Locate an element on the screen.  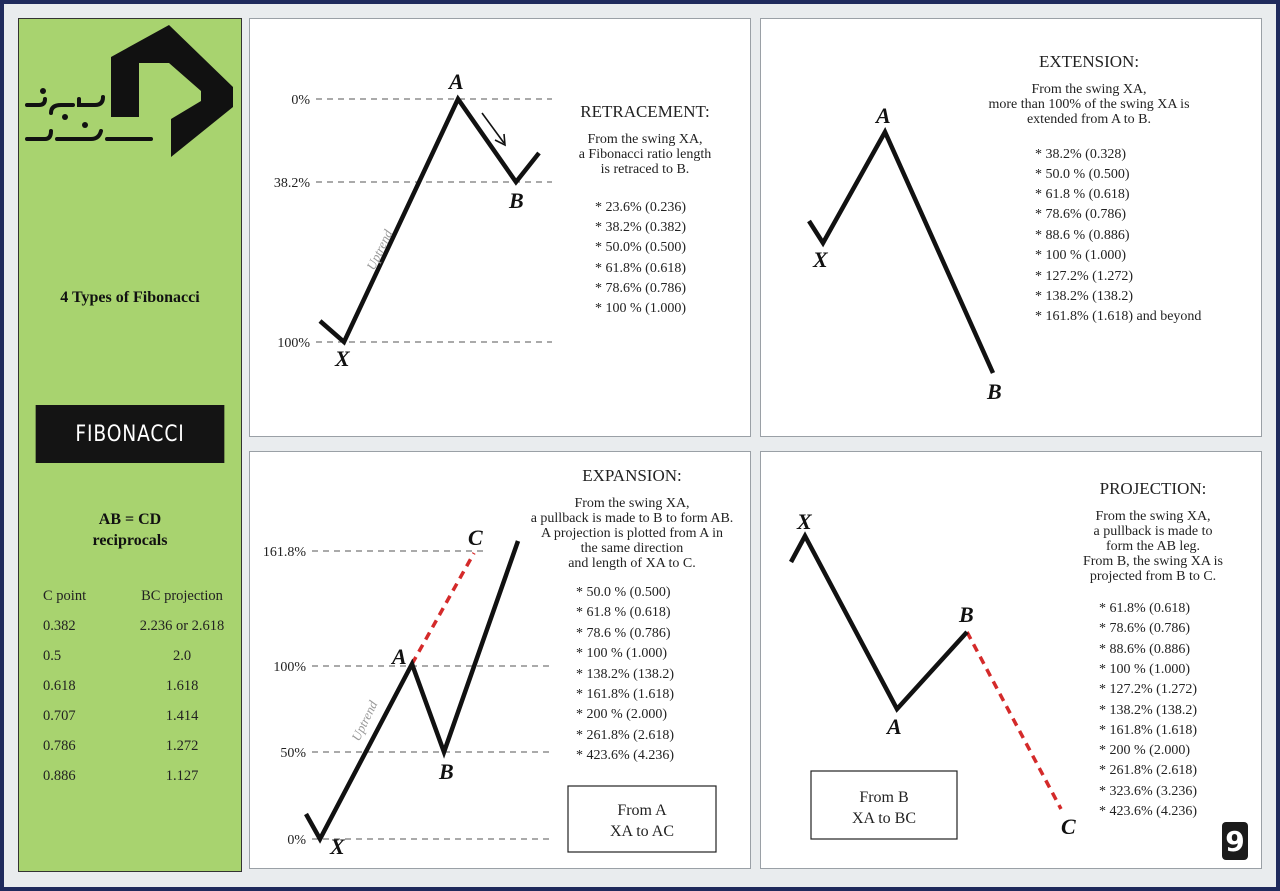
method-box-line: From A is located at coordinates (642, 810).